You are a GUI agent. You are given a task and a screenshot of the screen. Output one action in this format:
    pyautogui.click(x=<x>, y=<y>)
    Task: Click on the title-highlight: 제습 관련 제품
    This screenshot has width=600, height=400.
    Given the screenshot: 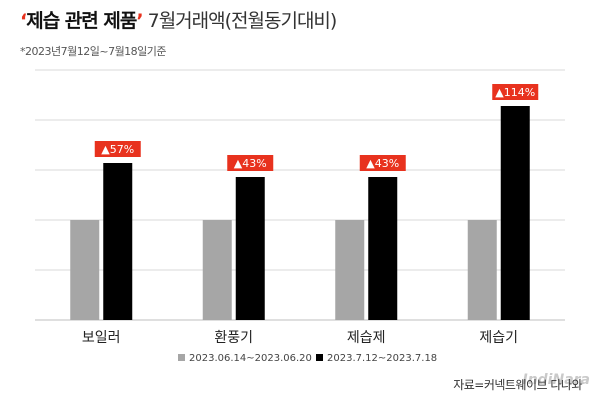 What is the action you would take?
    pyautogui.click(x=81, y=21)
    